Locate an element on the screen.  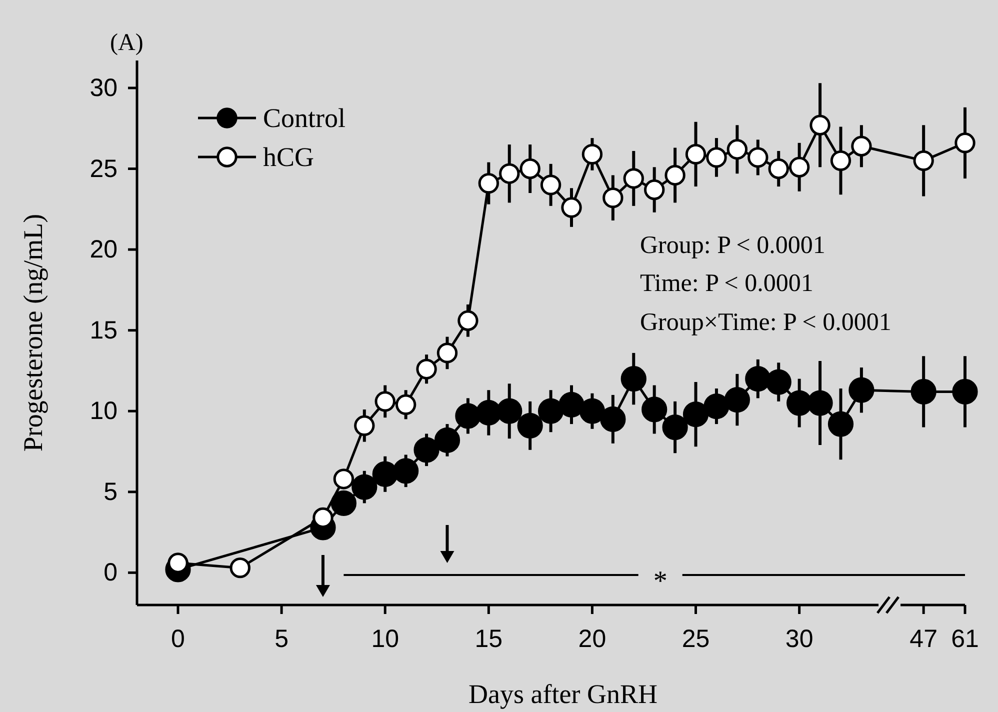
annotation: Group: P < 0.0001 is located at coordinates (733, 245).